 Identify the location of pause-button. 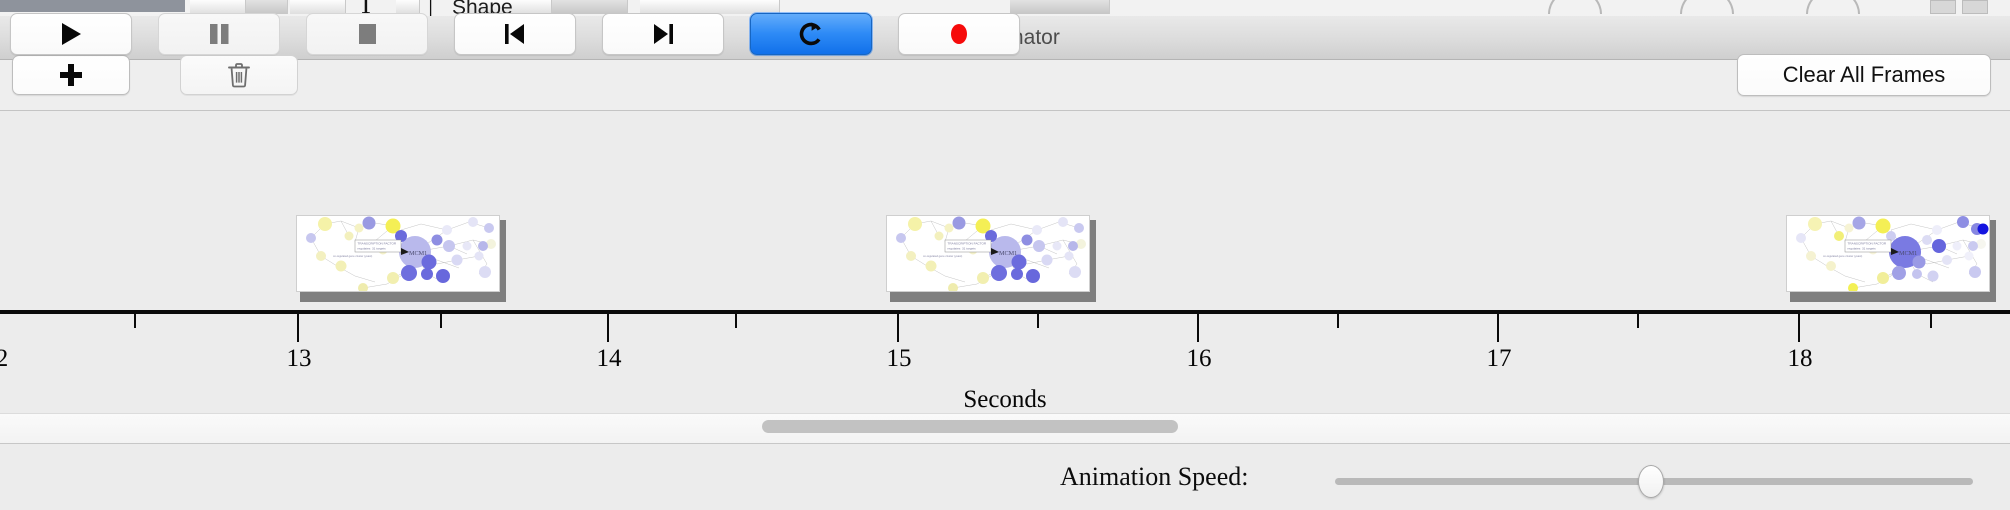
(219, 34).